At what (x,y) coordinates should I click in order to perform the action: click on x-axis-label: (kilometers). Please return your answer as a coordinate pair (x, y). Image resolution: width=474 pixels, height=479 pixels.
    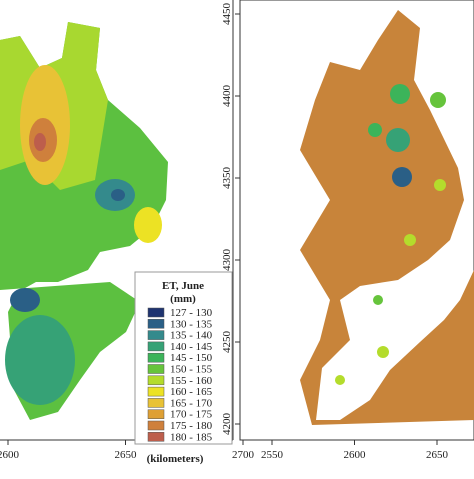
    Looking at the image, I should click on (175, 459).